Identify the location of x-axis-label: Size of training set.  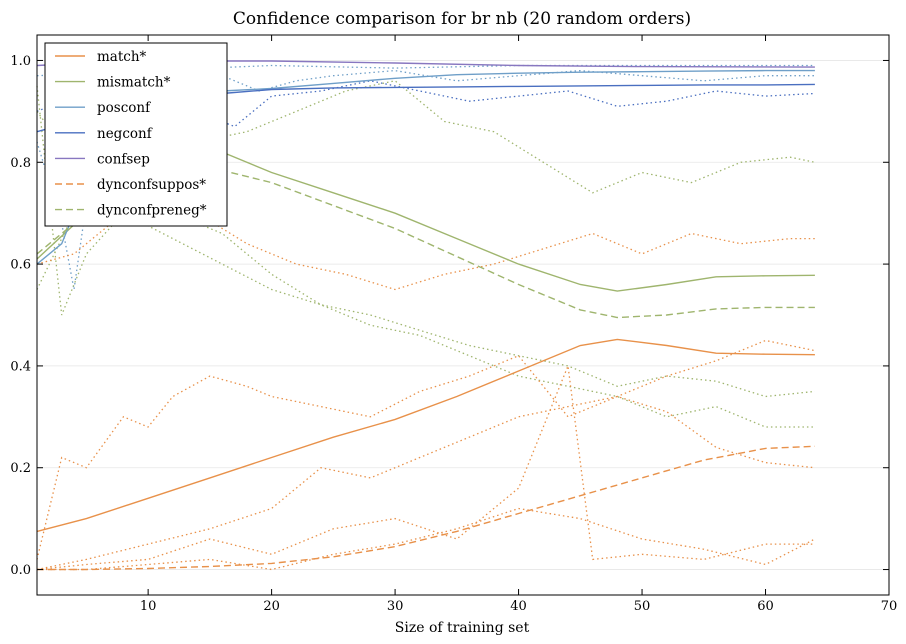
(462, 628).